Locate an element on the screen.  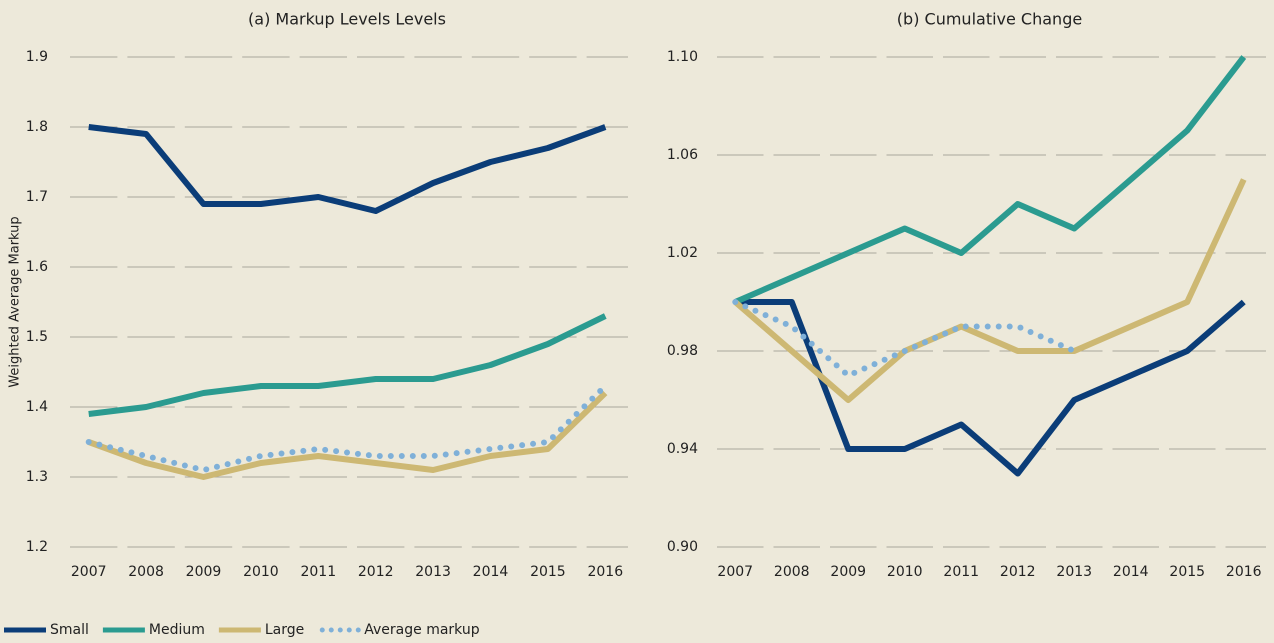
y-tick-label: 1.4 is located at coordinates (37, 407).